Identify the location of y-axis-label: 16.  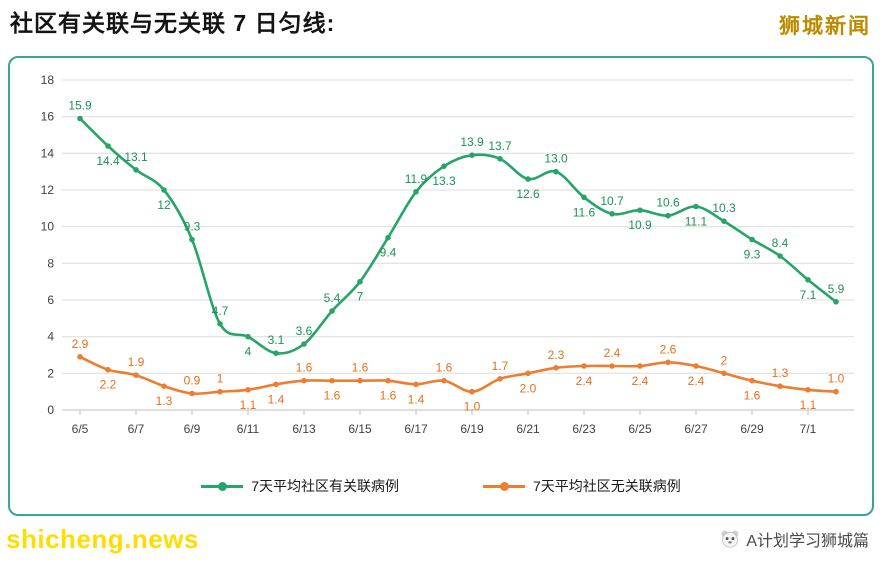
(48, 117).